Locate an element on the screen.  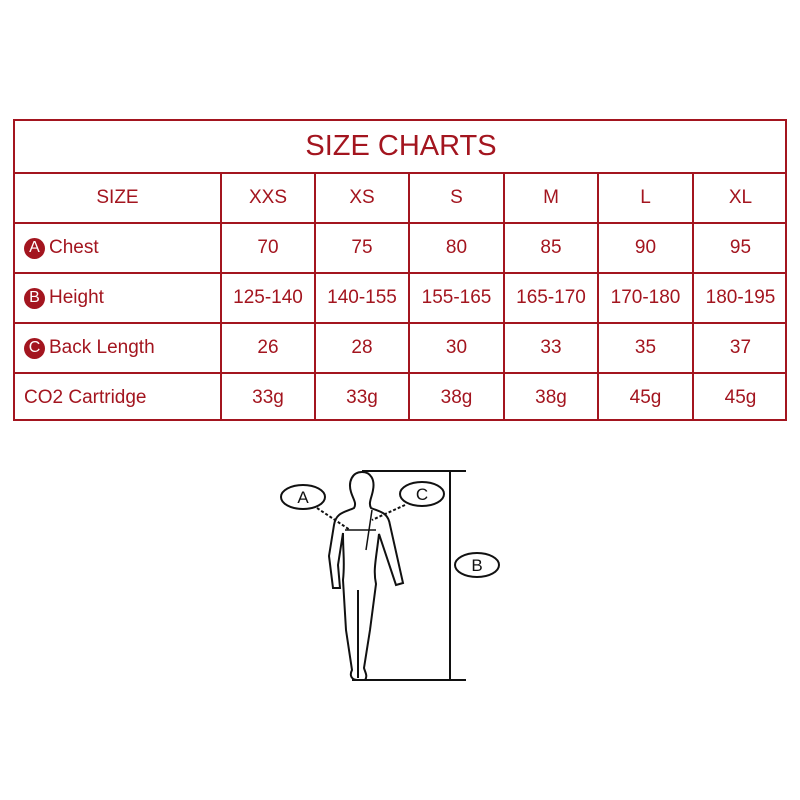
table-cell: 80 is located at coordinates (457, 249).